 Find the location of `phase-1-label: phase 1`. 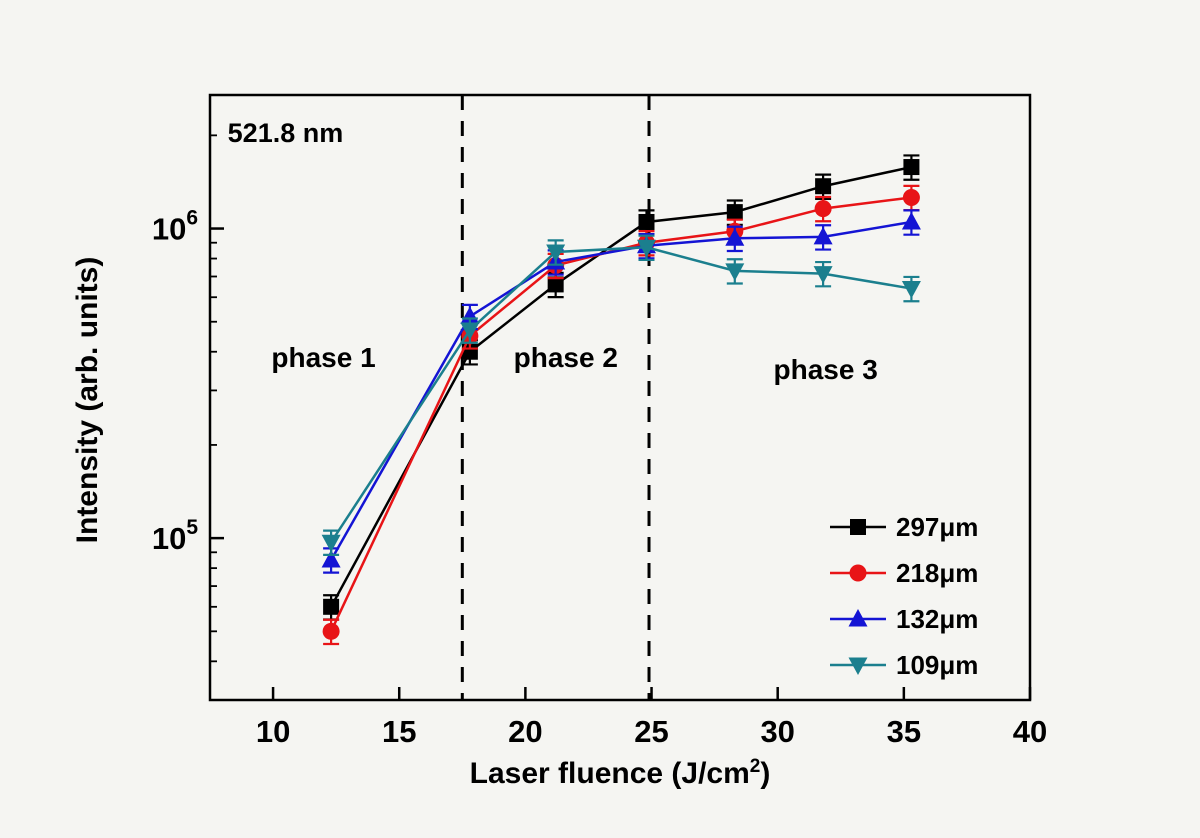

phase-1-label: phase 1 is located at coordinates (323, 357).